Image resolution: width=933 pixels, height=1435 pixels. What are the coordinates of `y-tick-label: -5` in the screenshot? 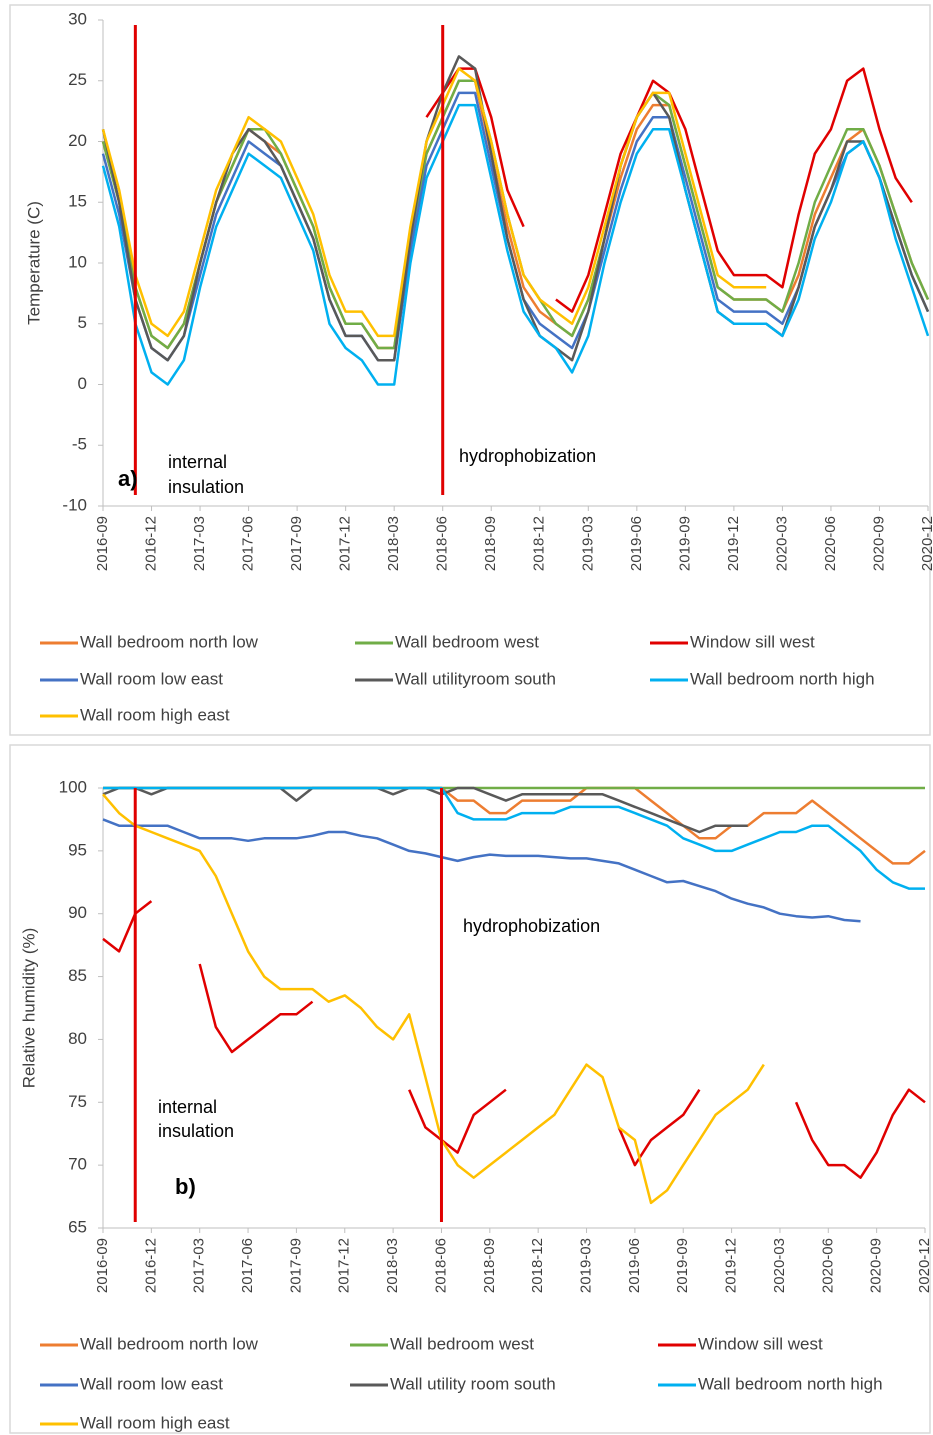 It's located at (79, 444).